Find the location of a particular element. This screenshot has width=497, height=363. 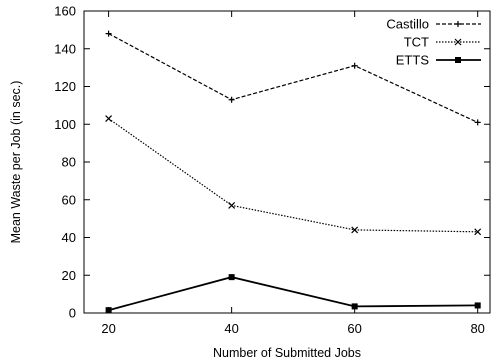

legend-label: ETTS is located at coordinates (413, 60).